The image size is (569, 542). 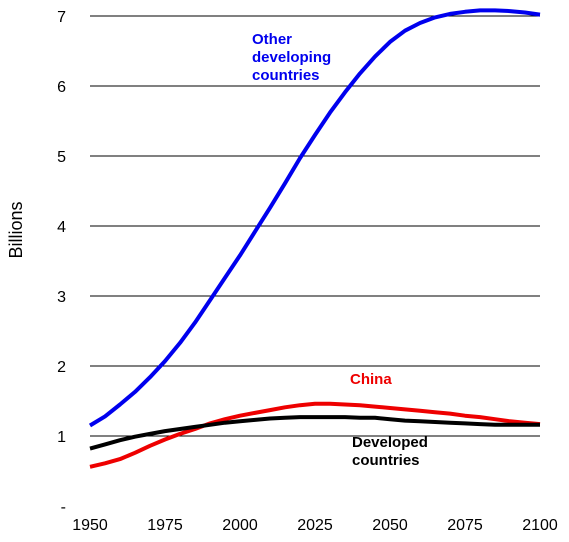 What do you see at coordinates (371, 379) in the screenshot?
I see `china-label: China` at bounding box center [371, 379].